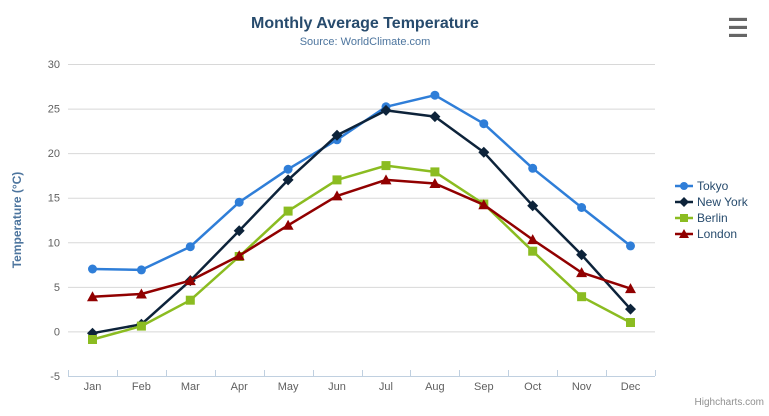  Describe the element at coordinates (362, 381) in the screenshot. I see `x-axis: Jan Feb Mar Apr May Jun Jul Aug Sep Oct Nov Dec` at that location.